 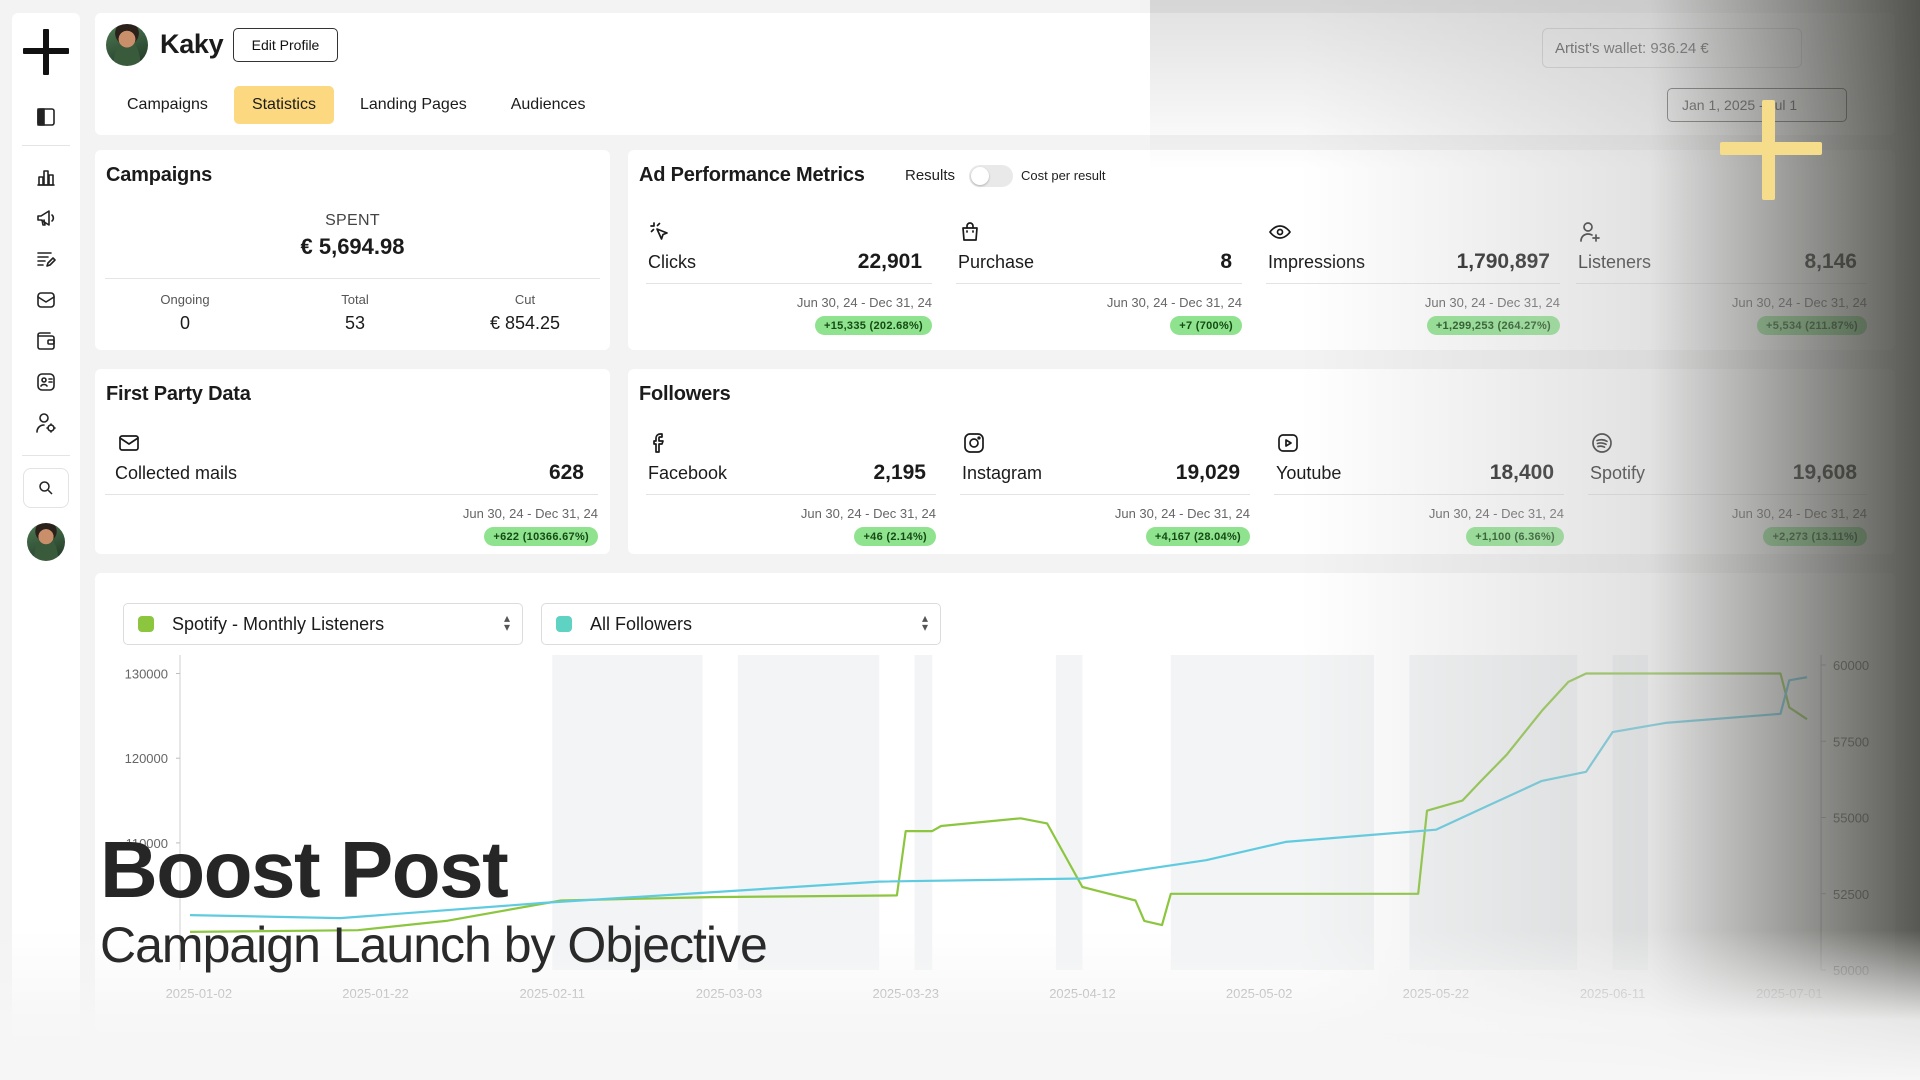 What do you see at coordinates (413, 104) in the screenshot?
I see `tab-landing-pages: Landing Pages` at bounding box center [413, 104].